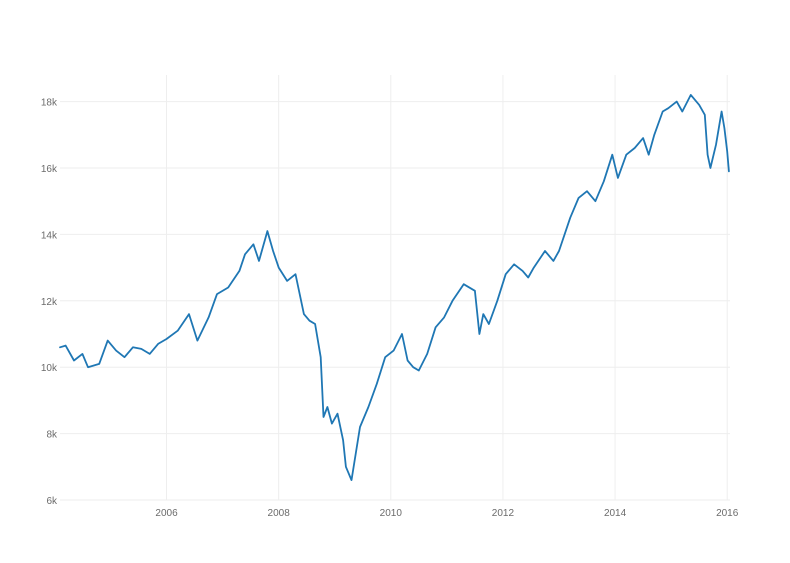 This screenshot has width=790, height=563. I want to click on y-axis-tick-labels: 6k 8k 10k 12k 14k 16k 18k, so click(49, 302).